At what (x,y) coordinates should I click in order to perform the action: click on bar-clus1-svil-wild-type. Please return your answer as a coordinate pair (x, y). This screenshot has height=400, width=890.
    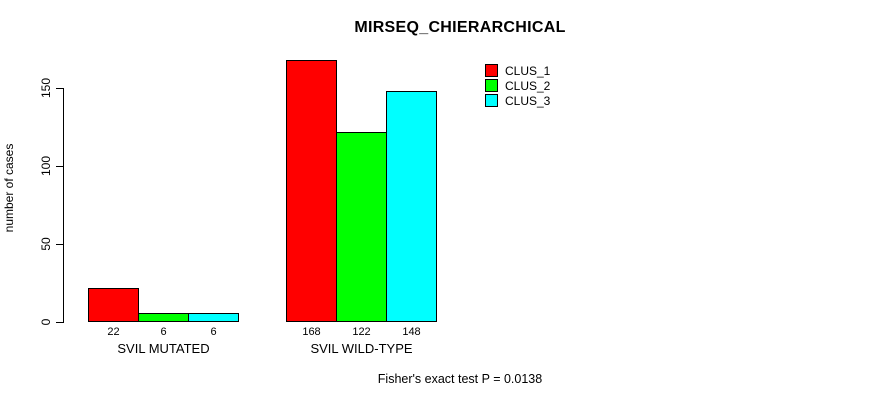
    Looking at the image, I should click on (311, 191).